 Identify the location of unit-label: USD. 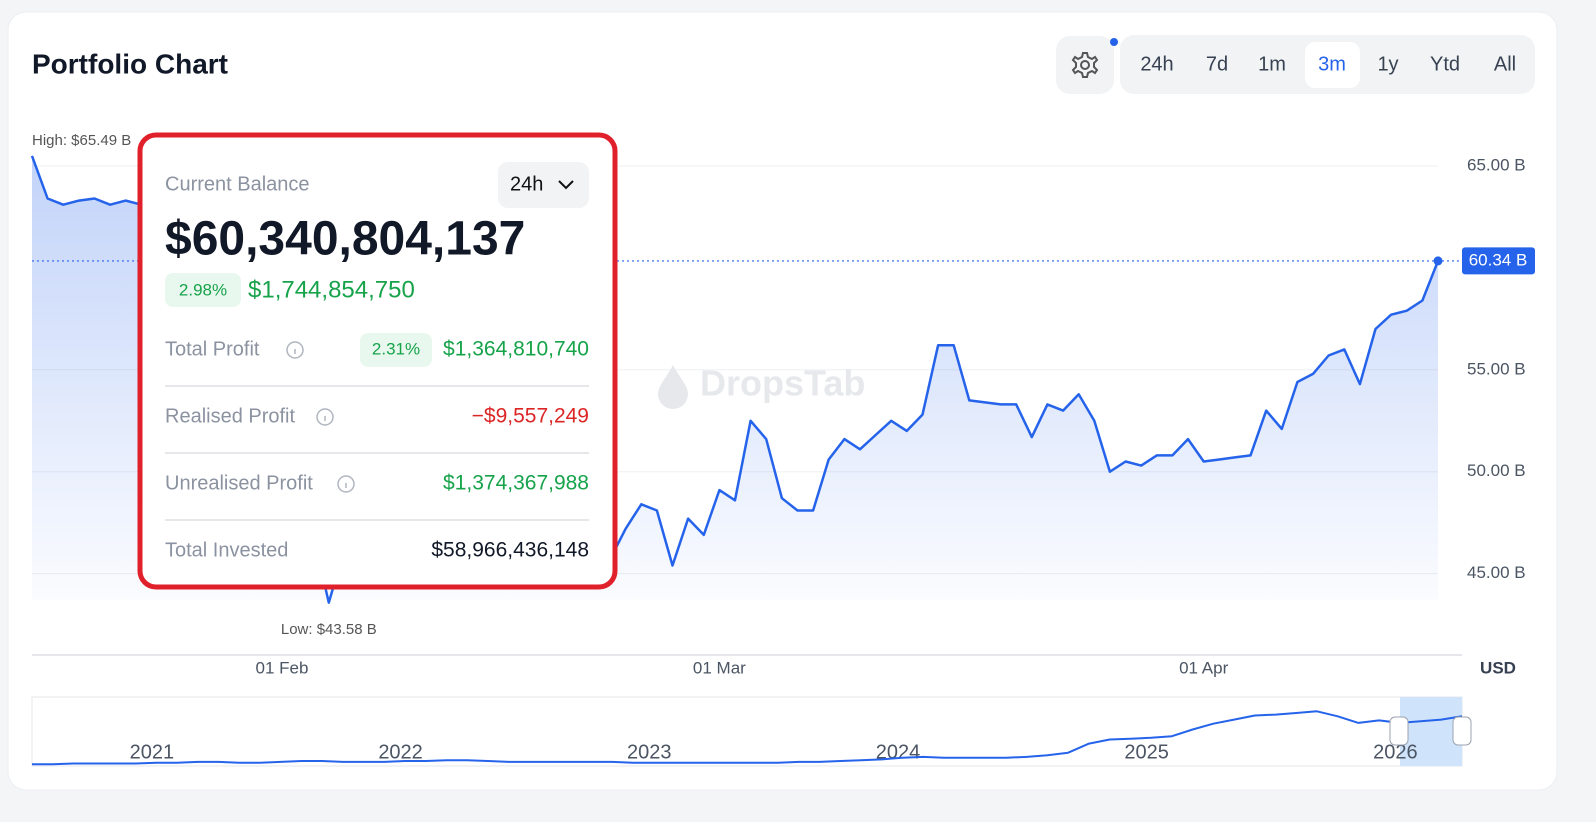
(1498, 667).